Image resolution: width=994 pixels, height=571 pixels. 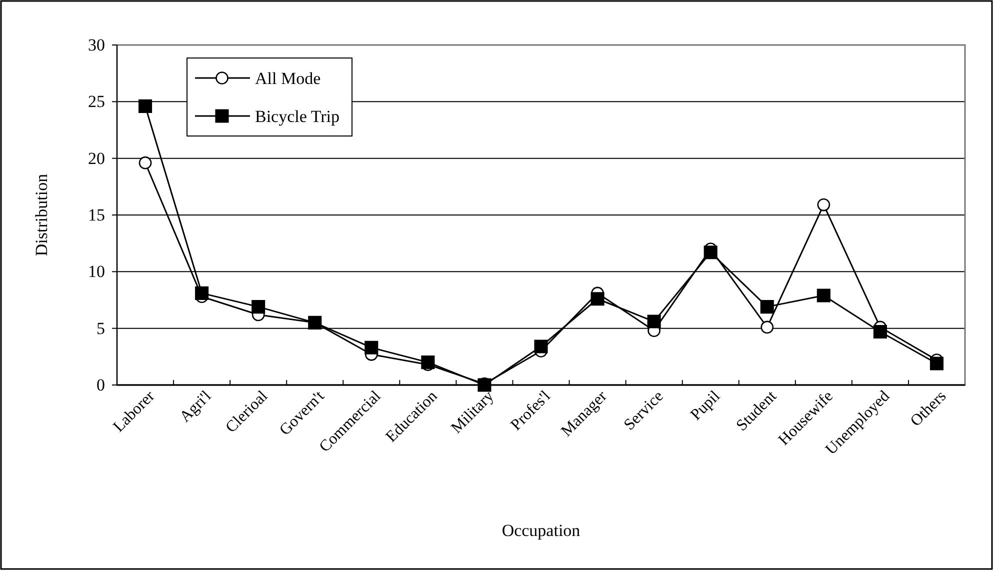 I want to click on y-tick-label: 0, so click(x=100, y=384).